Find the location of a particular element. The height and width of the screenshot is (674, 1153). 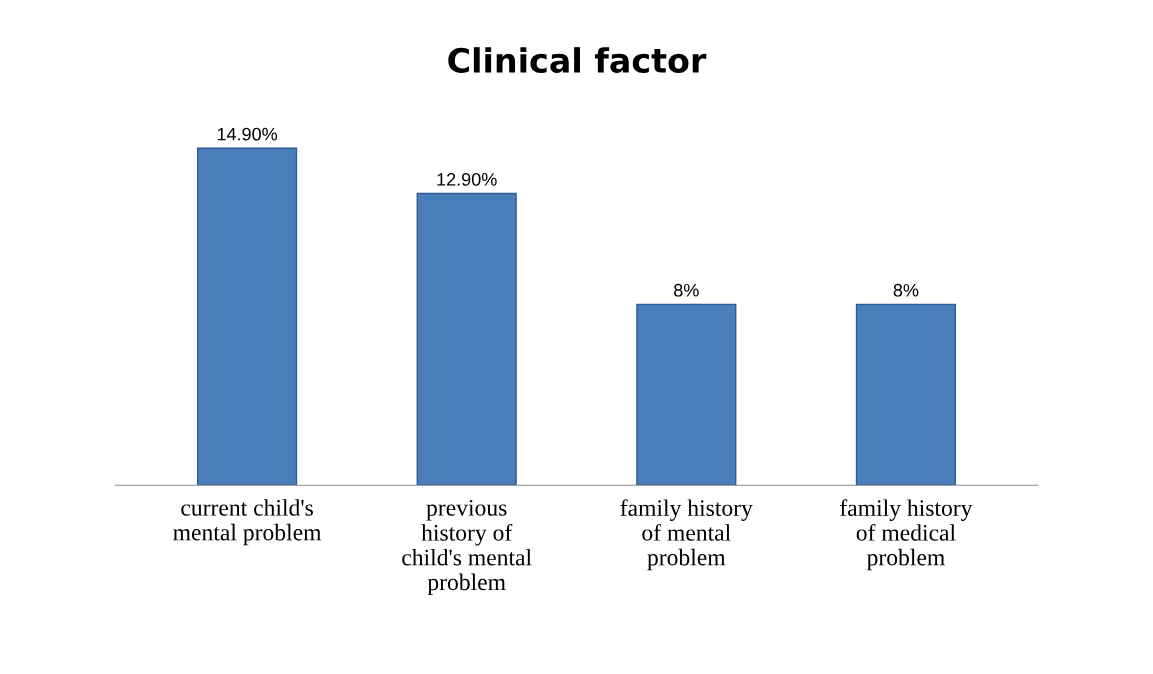

data-label: 14.90% is located at coordinates (247, 134).